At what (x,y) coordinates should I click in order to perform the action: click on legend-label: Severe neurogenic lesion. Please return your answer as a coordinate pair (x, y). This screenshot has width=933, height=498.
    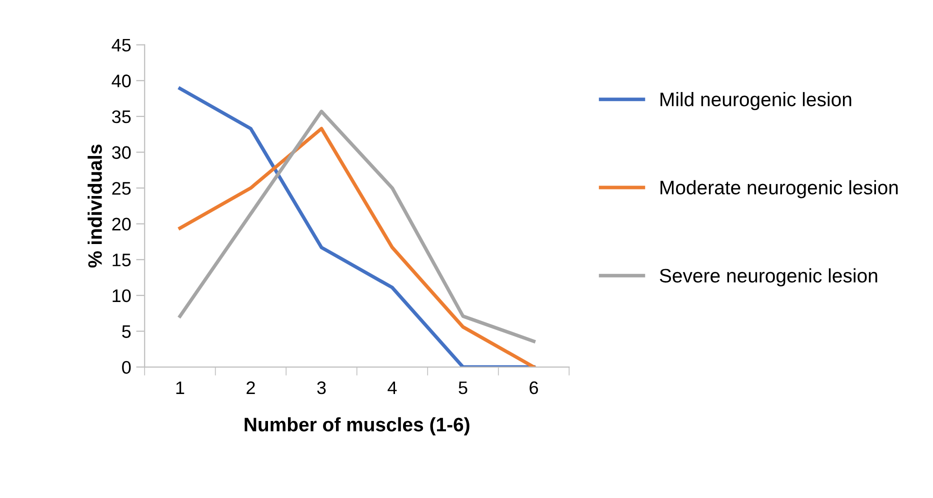
    Looking at the image, I should click on (769, 277).